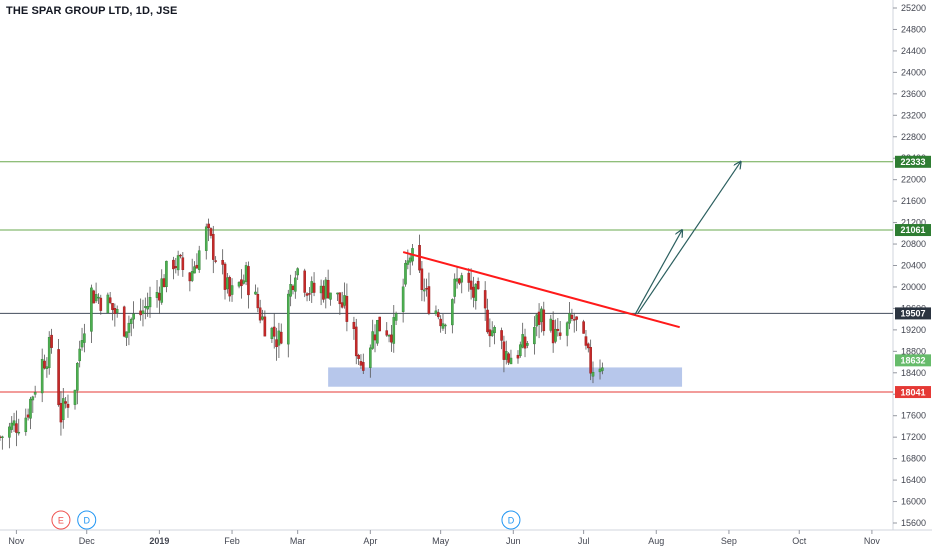 The width and height of the screenshot is (932, 555). I want to click on level-badge-label: 21061, so click(912, 230).